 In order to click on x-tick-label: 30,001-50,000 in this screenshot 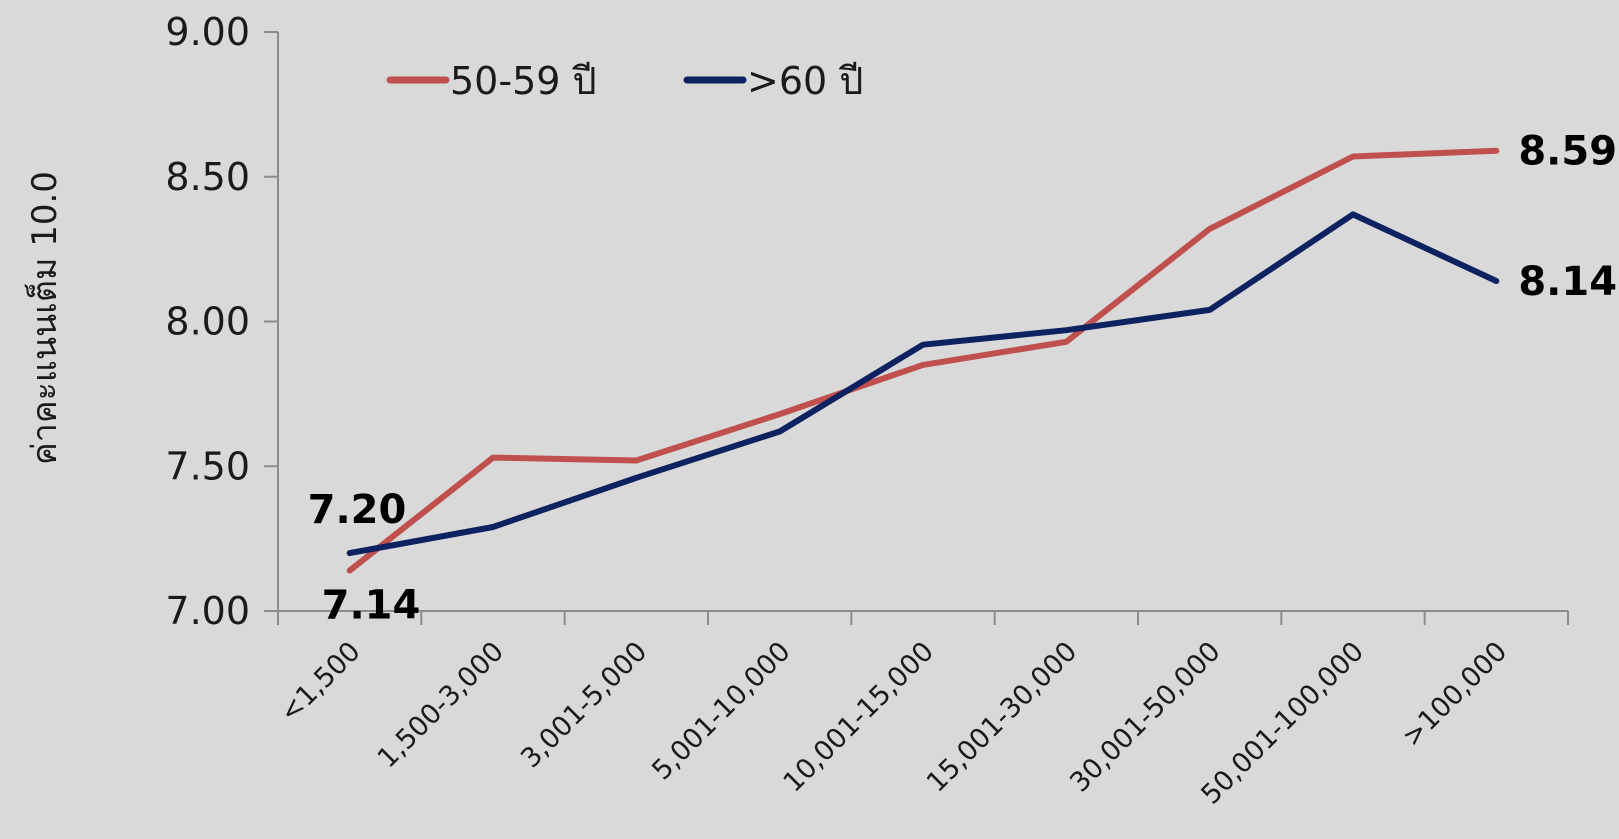, I will do `click(1145, 717)`.